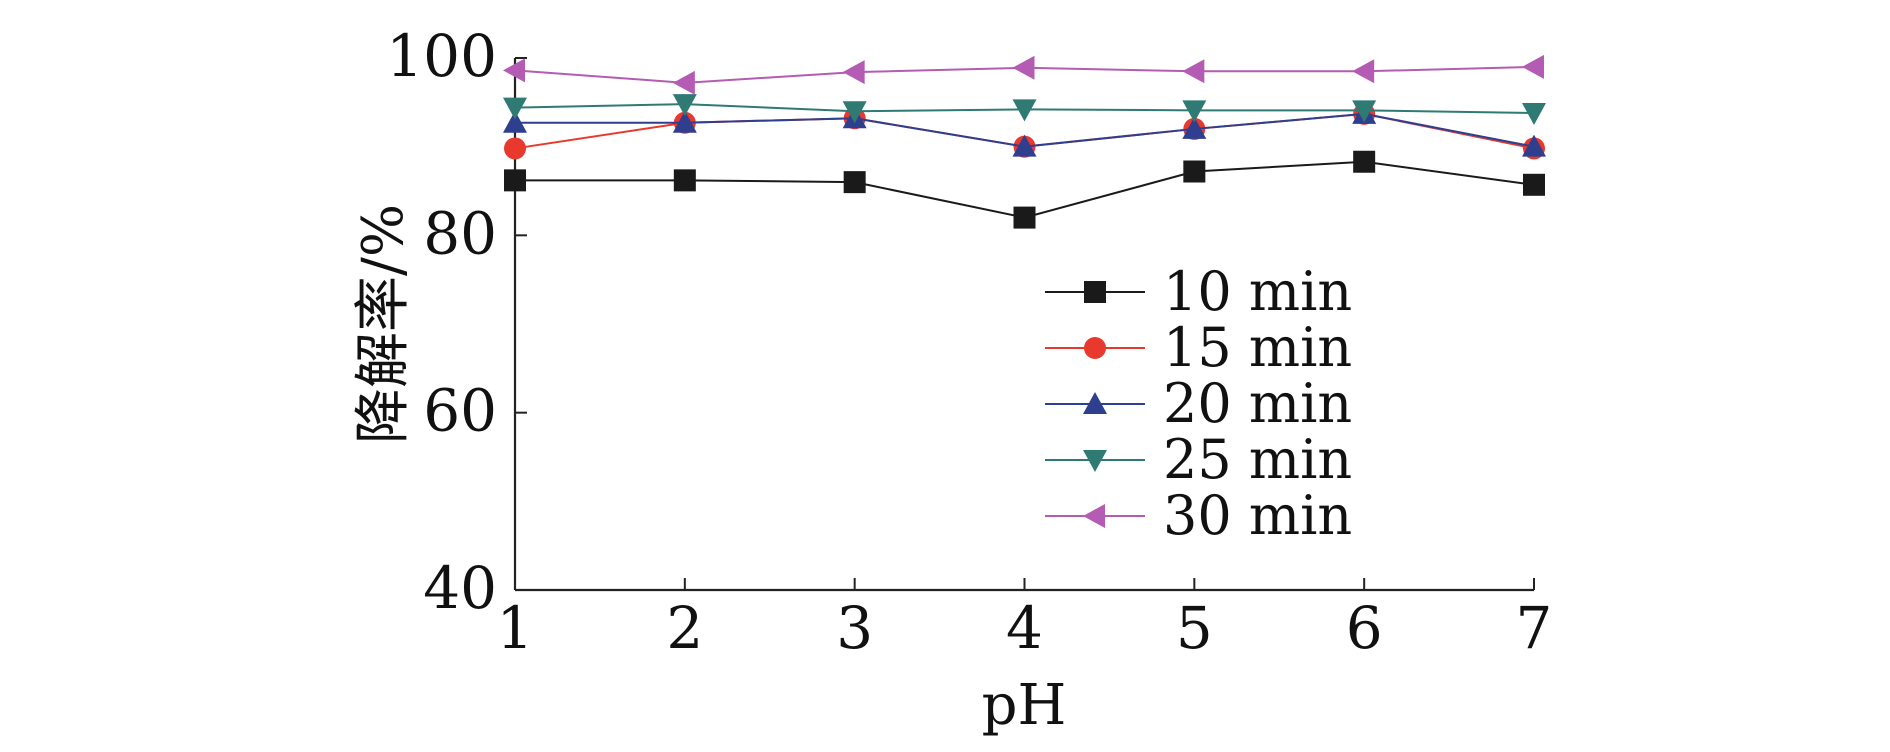 This screenshot has width=1890, height=752. What do you see at coordinates (1257, 403) in the screenshot?
I see `legend-label-3: 20 min` at bounding box center [1257, 403].